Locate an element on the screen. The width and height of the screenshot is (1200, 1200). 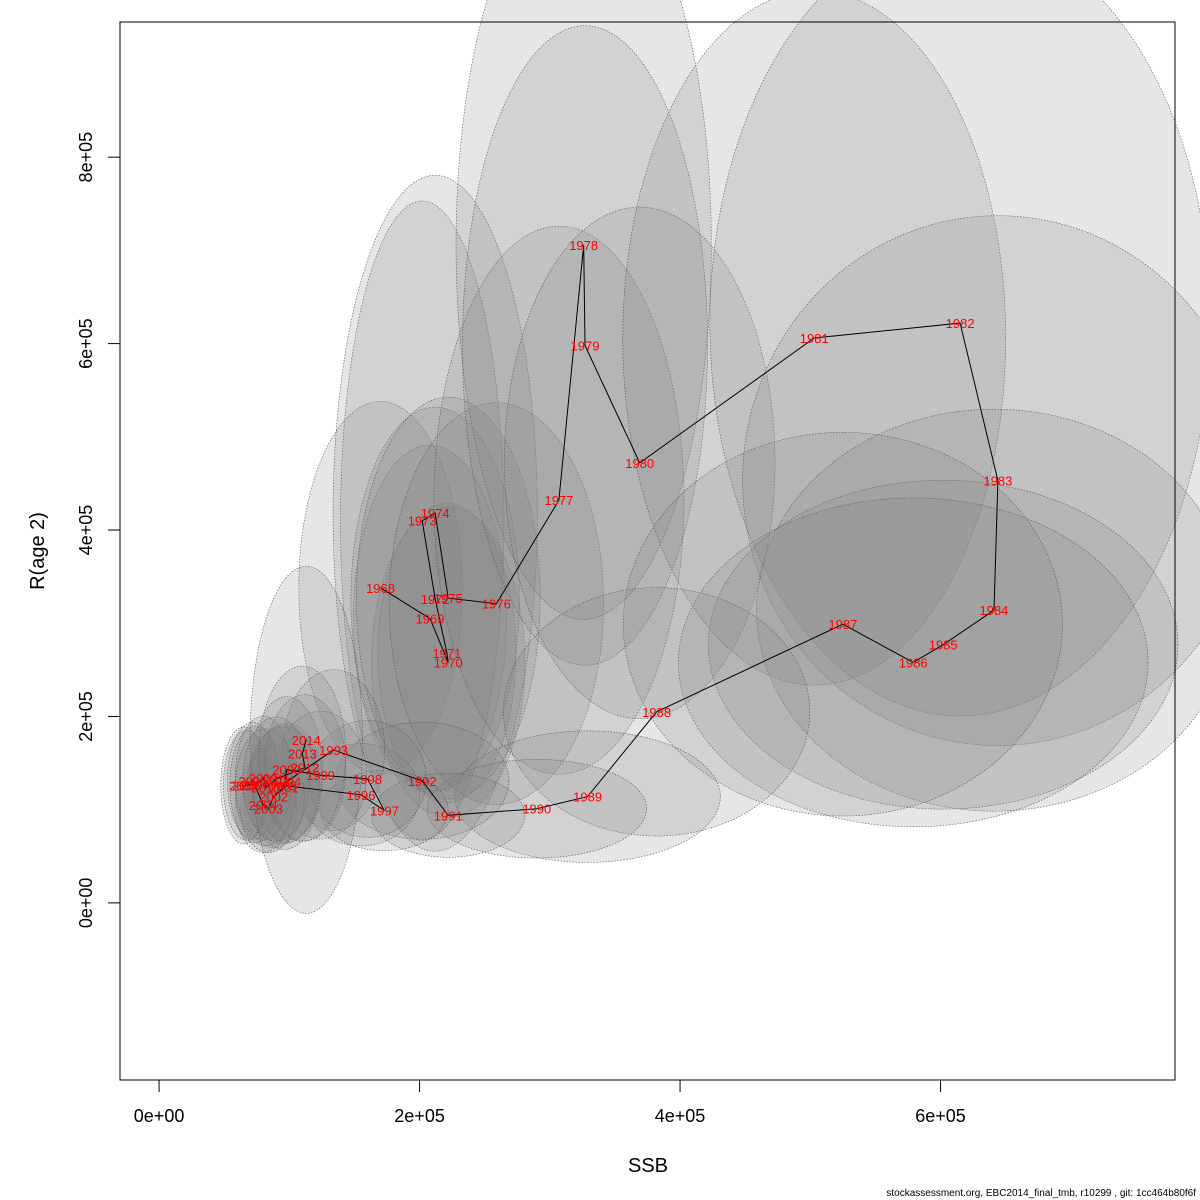
year-label-2004: 2004 is located at coordinates (263, 805).